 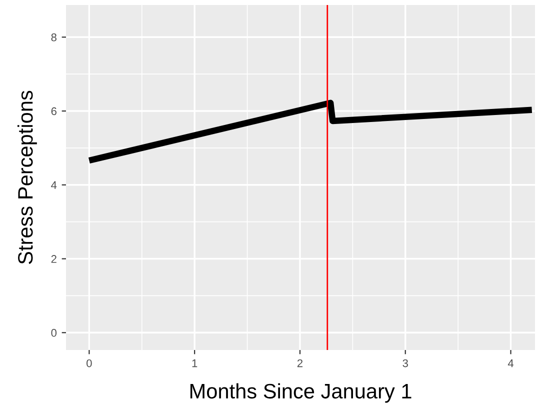 I want to click on x-tick-label: 3, so click(x=405, y=363).